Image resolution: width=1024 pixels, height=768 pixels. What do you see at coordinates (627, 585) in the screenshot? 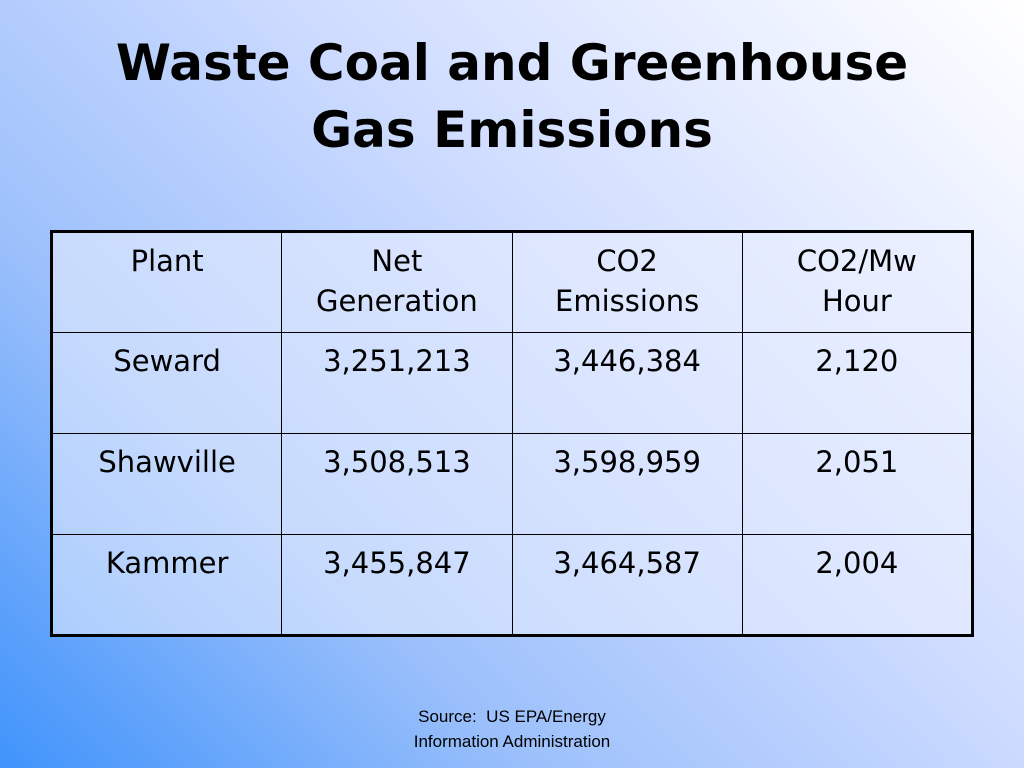
I see `table-cell: 3,464,587` at bounding box center [627, 585].